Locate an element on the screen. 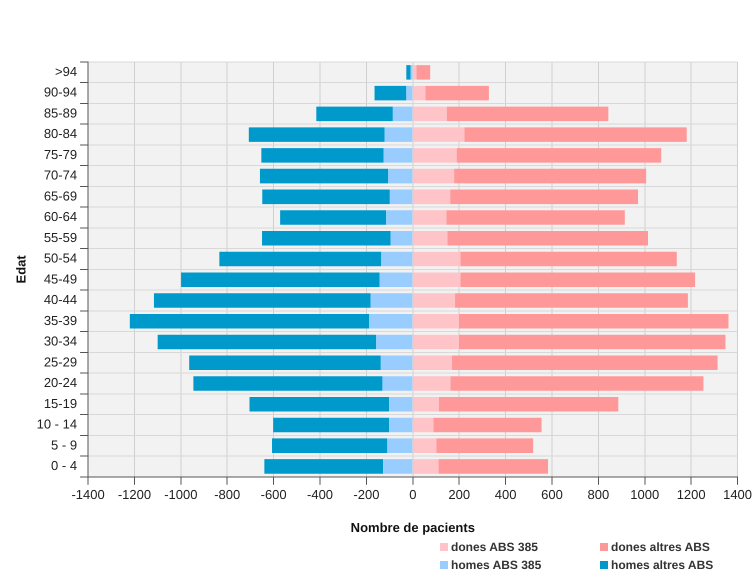  x-tick-label: -1400 is located at coordinates (88, 494).